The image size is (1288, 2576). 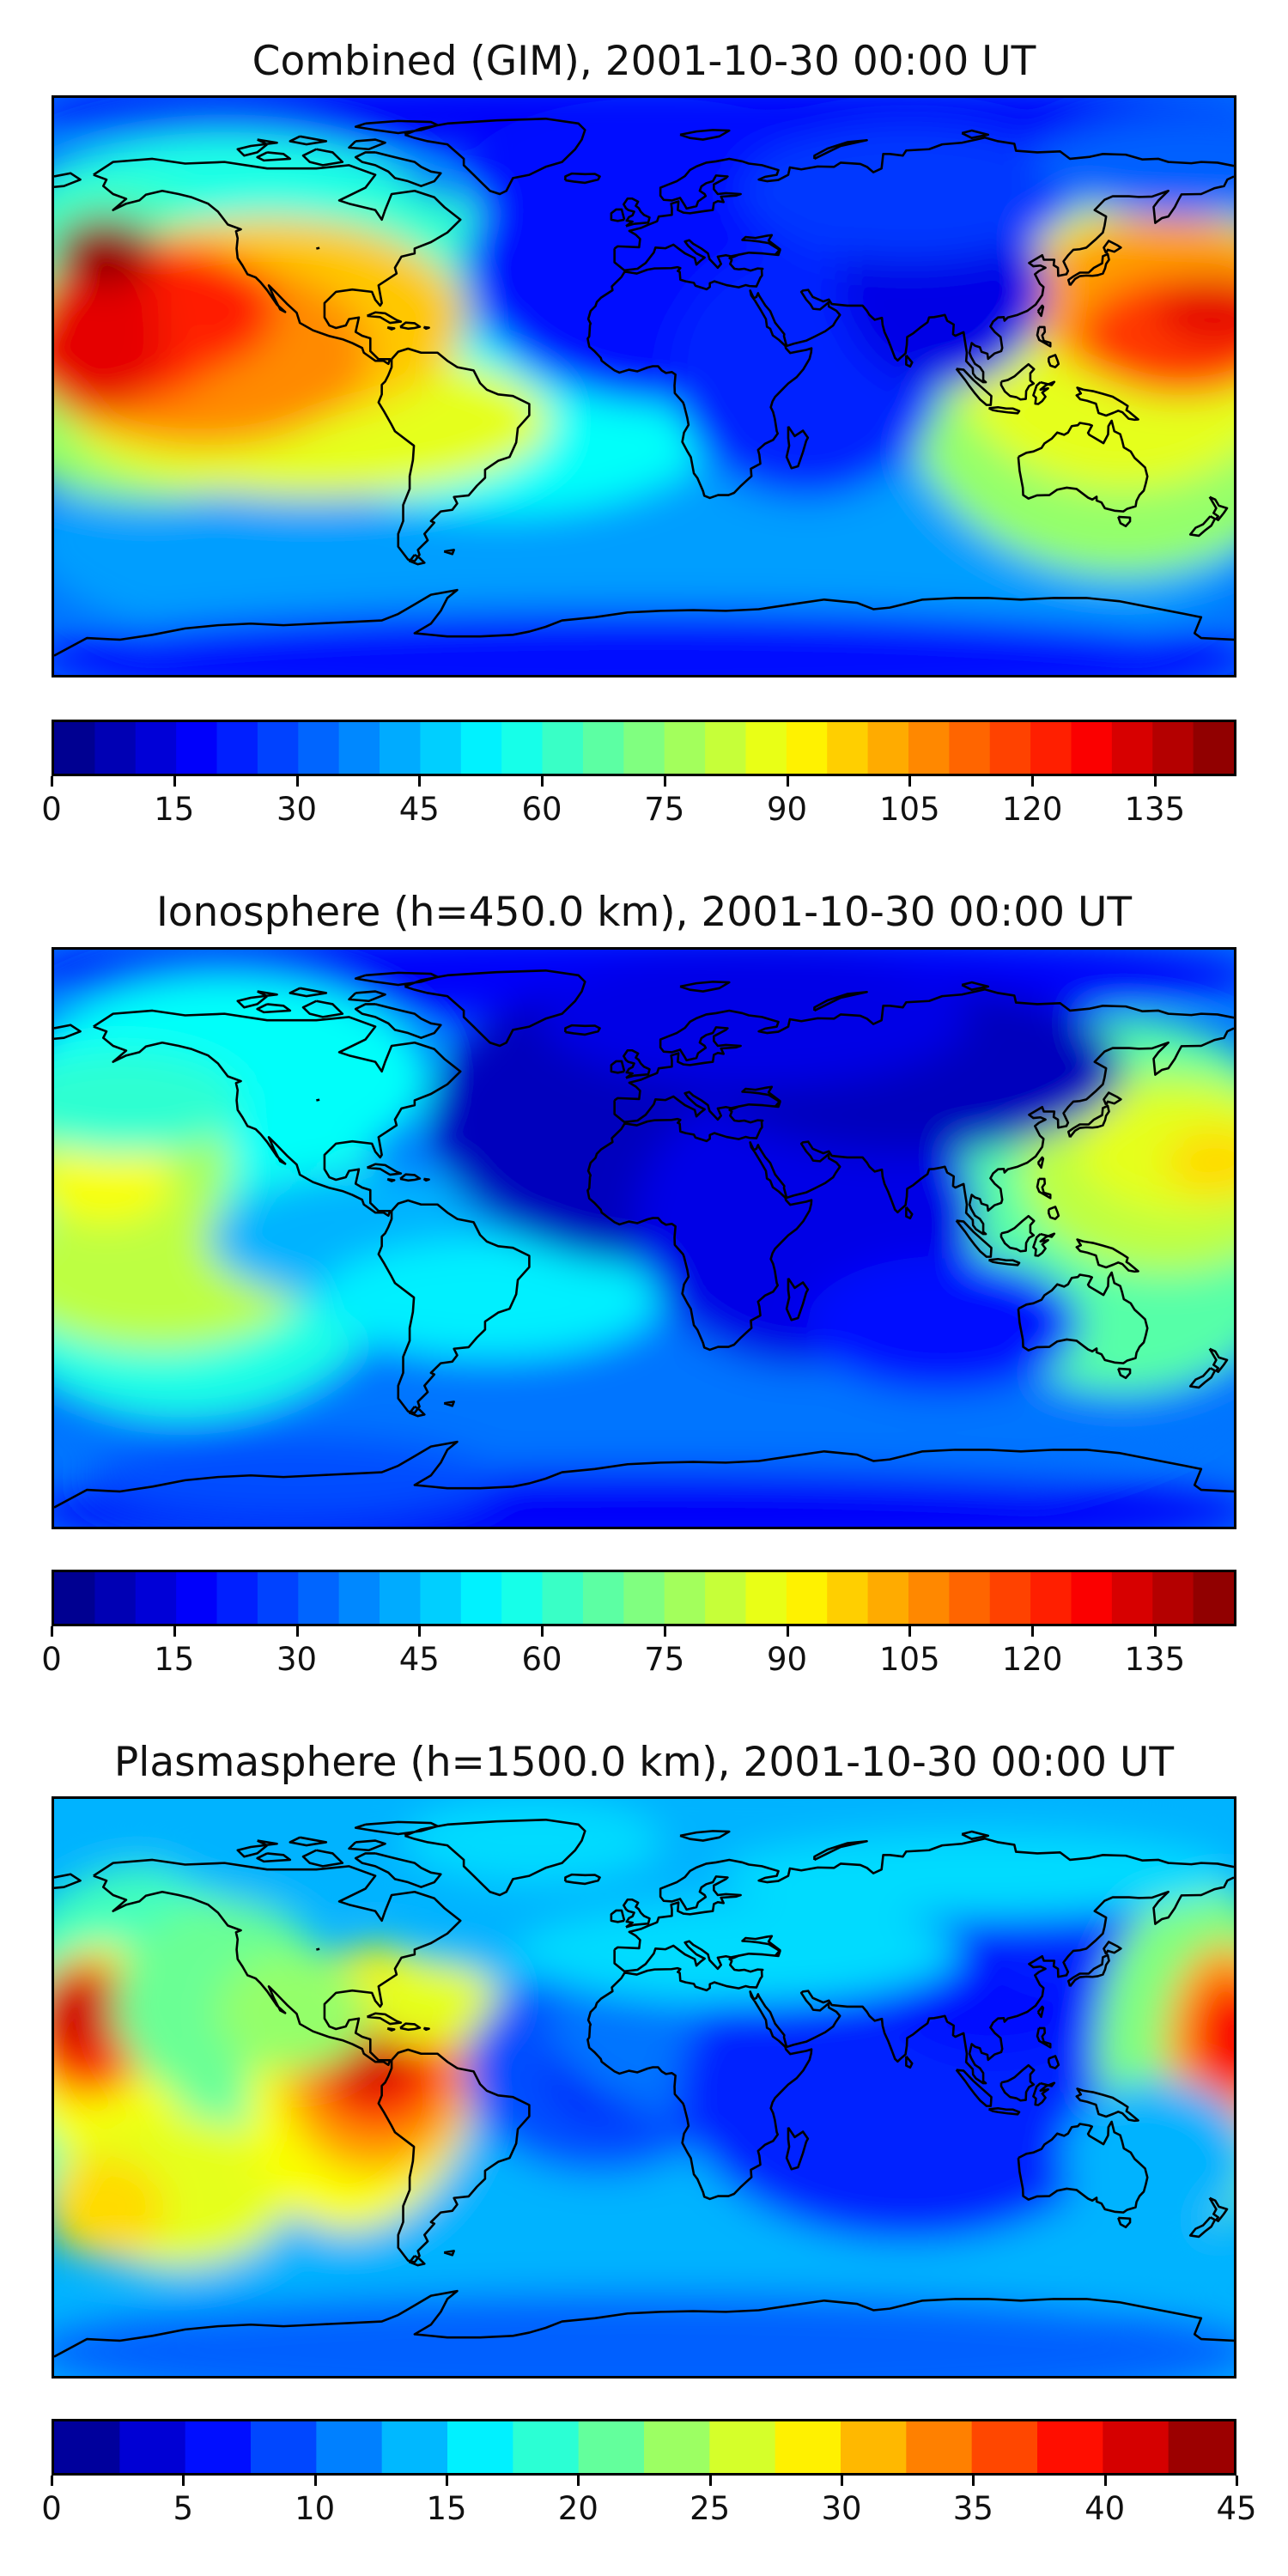 What do you see at coordinates (52, 2508) in the screenshot?
I see `colorbar-tick-label: 0` at bounding box center [52, 2508].